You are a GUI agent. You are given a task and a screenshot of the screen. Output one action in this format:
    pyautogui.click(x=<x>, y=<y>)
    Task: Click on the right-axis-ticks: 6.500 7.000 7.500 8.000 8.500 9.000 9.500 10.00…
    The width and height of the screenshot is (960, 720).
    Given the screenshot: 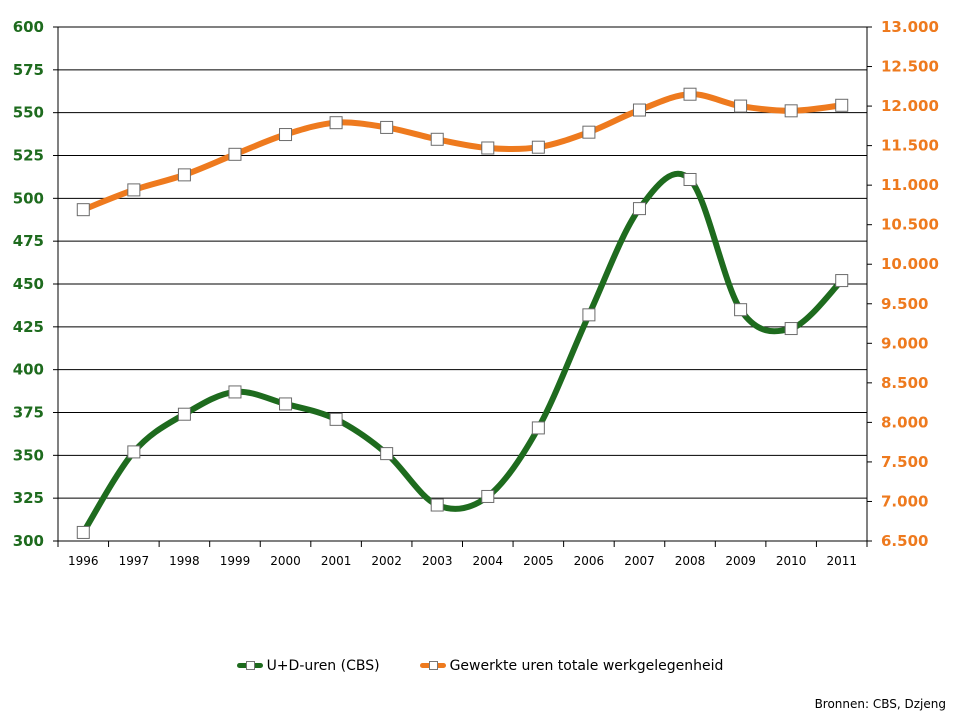 What is the action you would take?
    pyautogui.click(x=910, y=284)
    